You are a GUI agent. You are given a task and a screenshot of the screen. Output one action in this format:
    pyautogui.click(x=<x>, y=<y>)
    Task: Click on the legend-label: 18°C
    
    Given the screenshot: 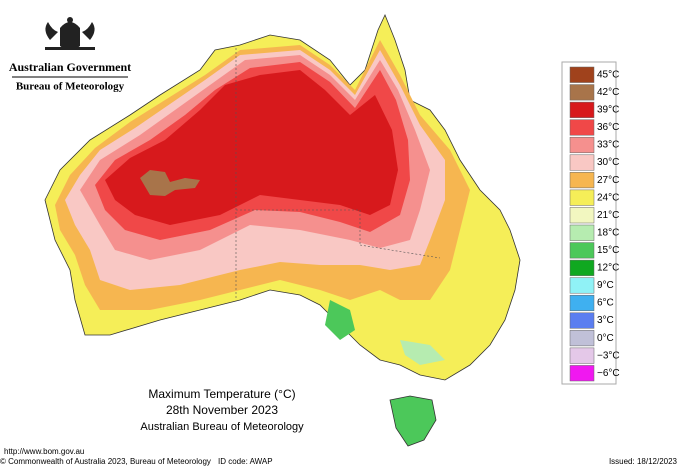 What is the action you would take?
    pyautogui.click(x=608, y=232)
    